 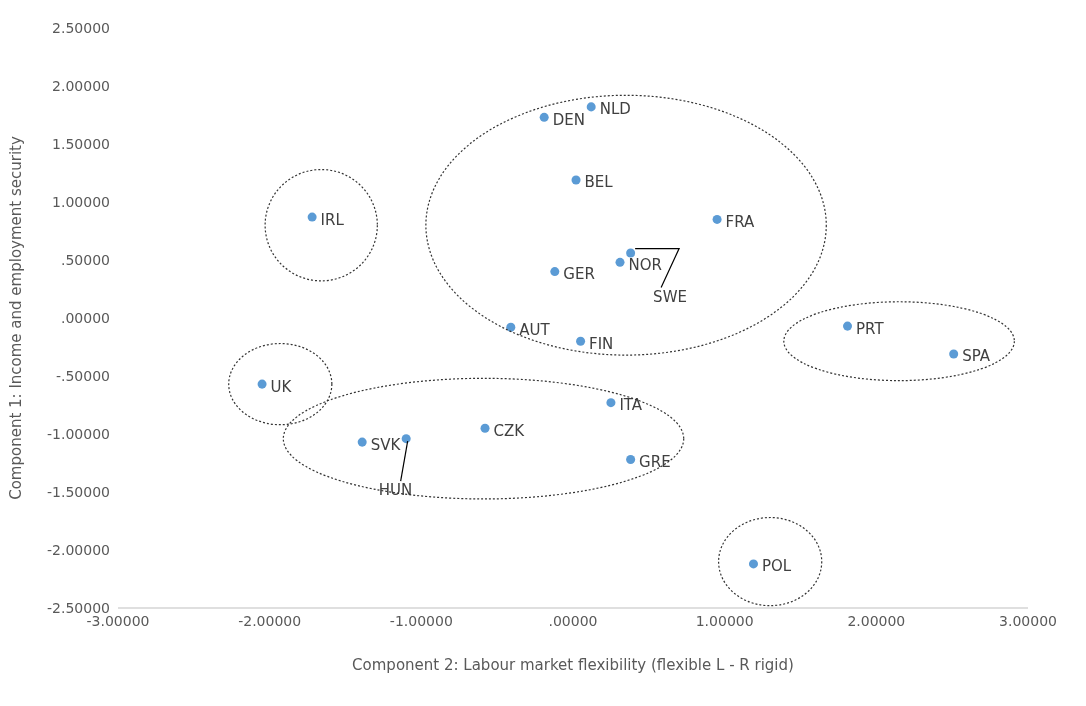 I want to click on data-label: BEL, so click(x=599, y=182).